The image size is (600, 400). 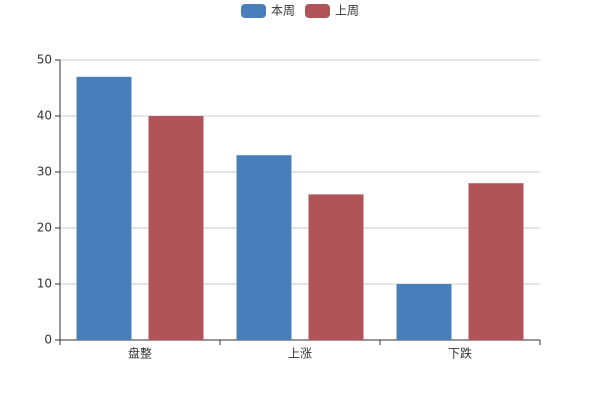 I want to click on x-tick-label: 下跌, so click(x=460, y=353).